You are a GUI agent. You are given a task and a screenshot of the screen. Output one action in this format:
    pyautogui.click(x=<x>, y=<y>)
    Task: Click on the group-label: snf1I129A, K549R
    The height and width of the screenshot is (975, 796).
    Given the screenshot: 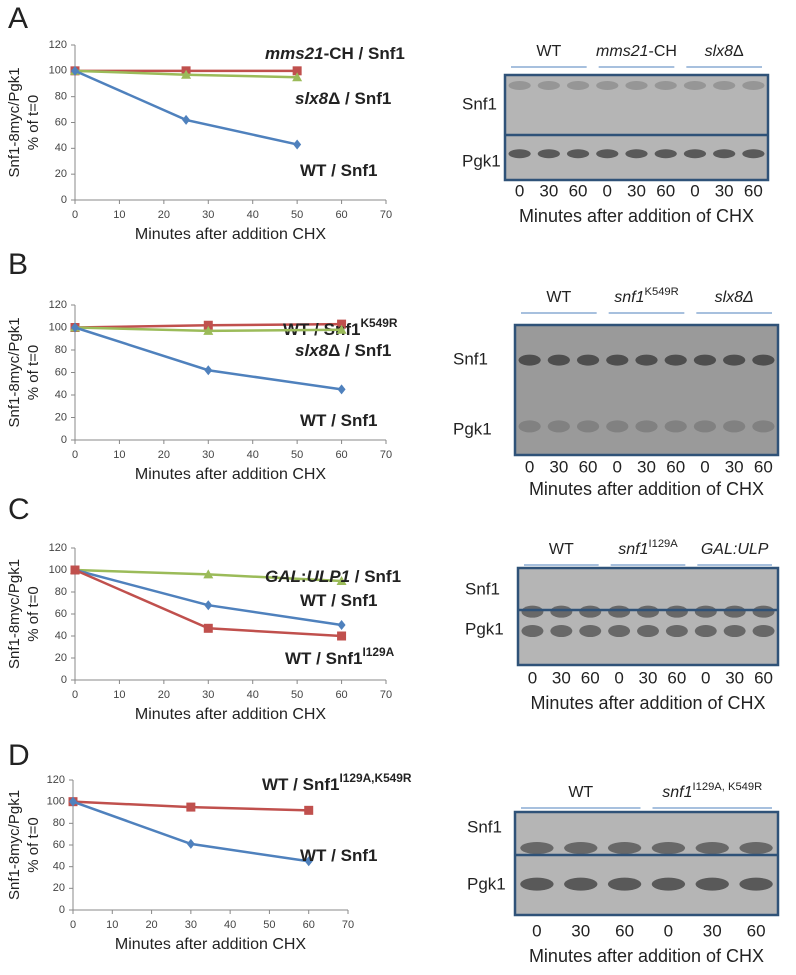 What is the action you would take?
    pyautogui.click(x=712, y=791)
    